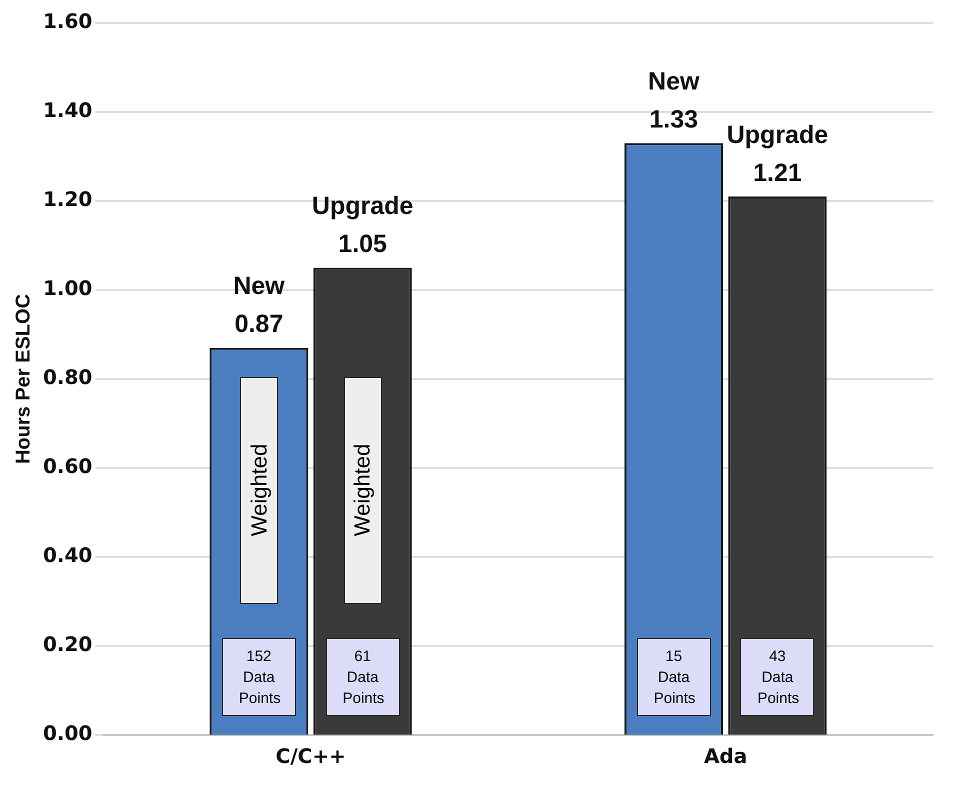 Image resolution: width=955 pixels, height=785 pixels. Describe the element at coordinates (674, 82) in the screenshot. I see `series-label: New` at that location.